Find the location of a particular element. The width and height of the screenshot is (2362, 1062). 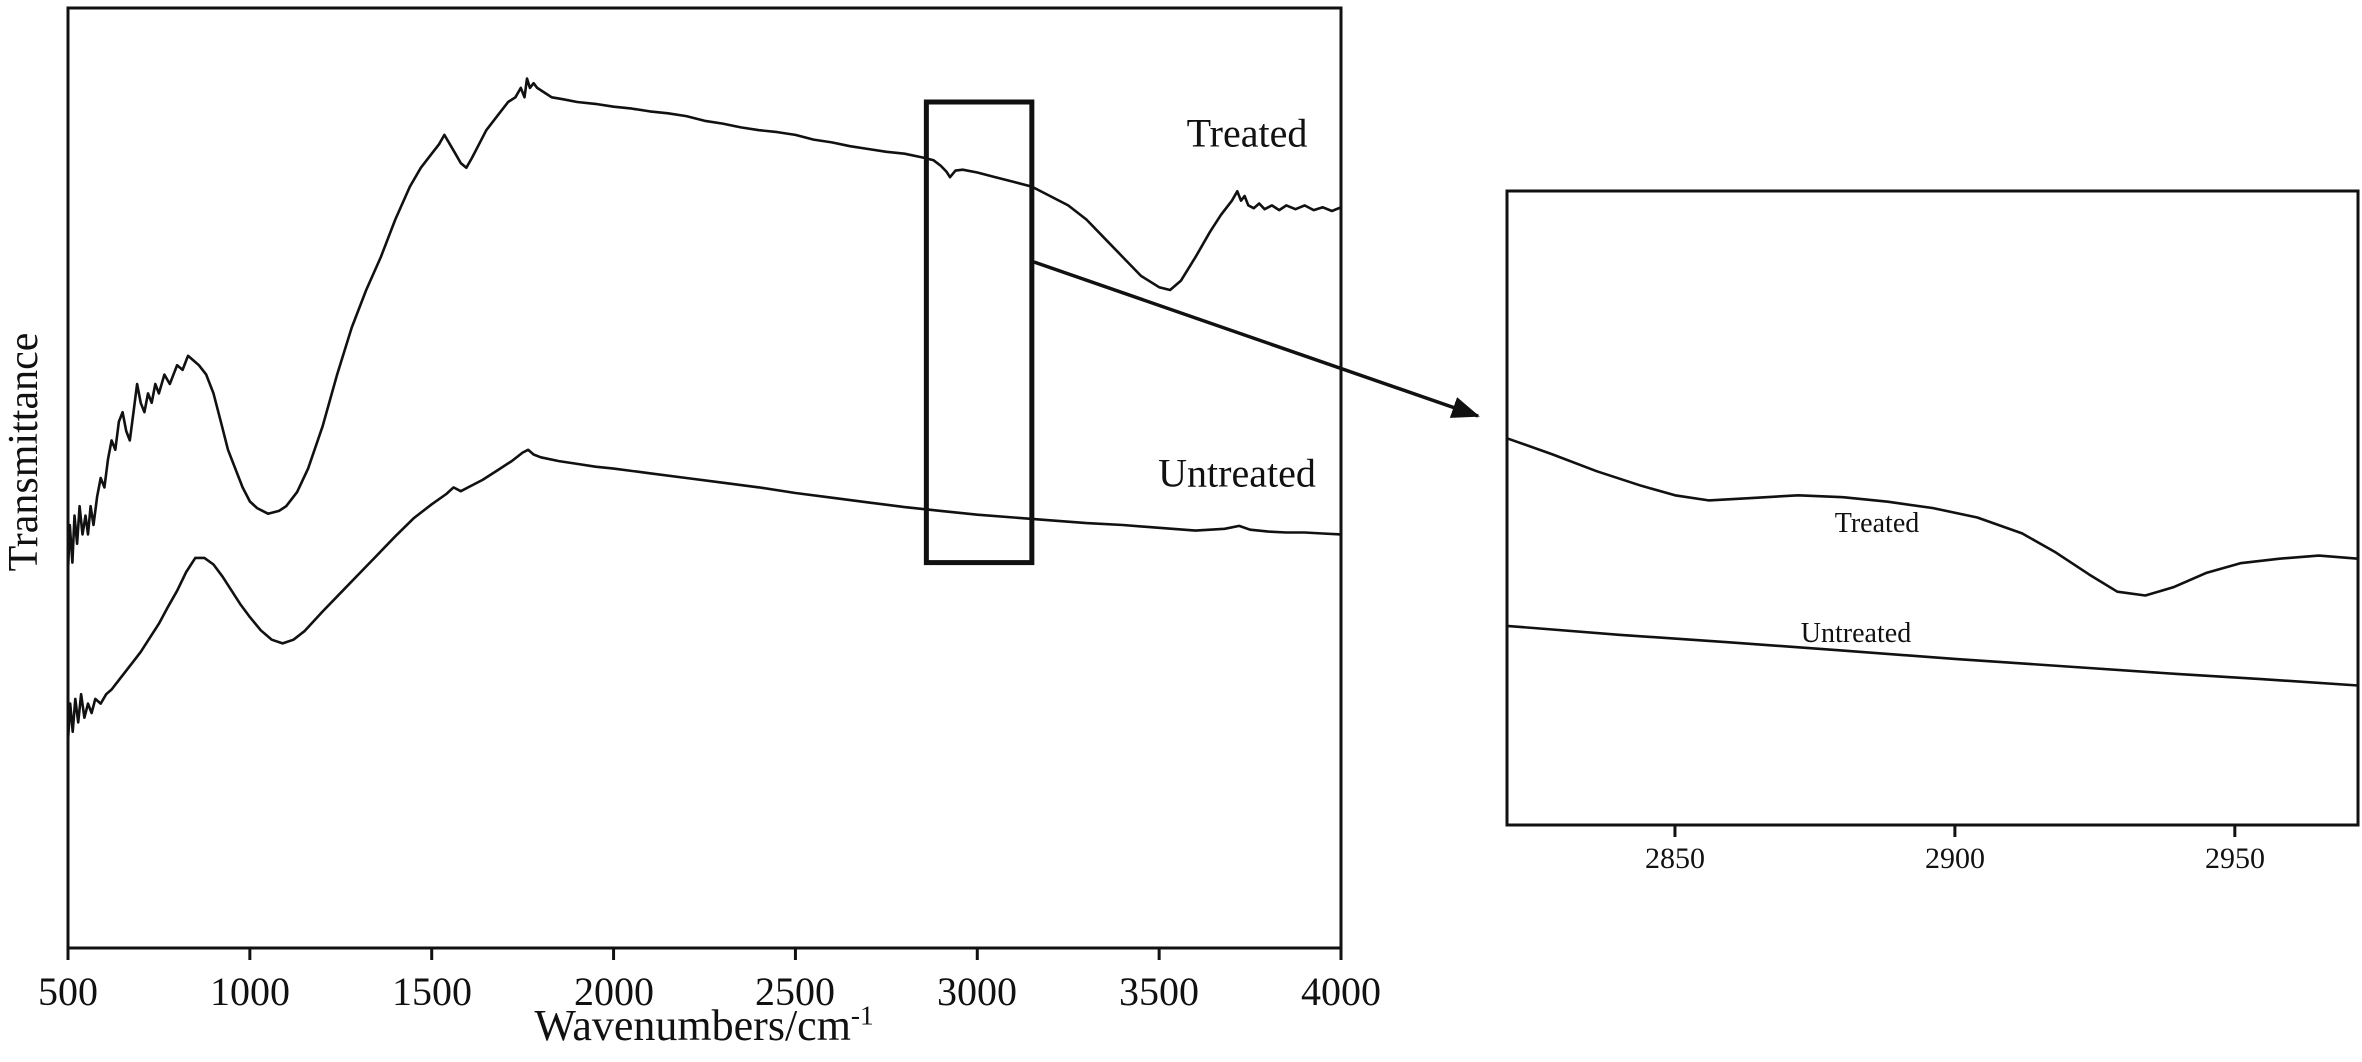

main-treated-curve-label: Treated is located at coordinates (1247, 133).